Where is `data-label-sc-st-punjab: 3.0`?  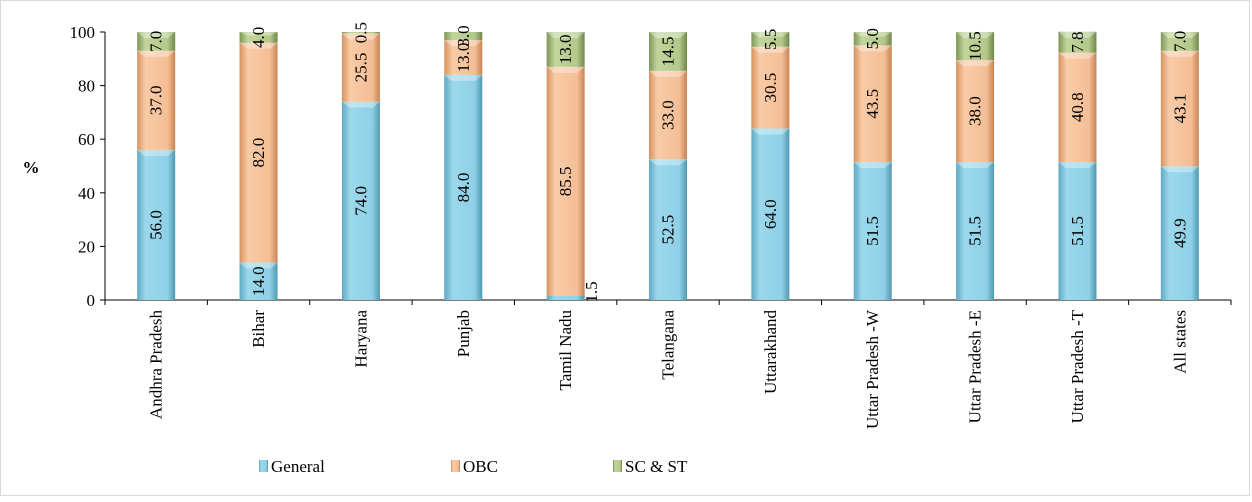 data-label-sc-st-punjab: 3.0 is located at coordinates (463, 35).